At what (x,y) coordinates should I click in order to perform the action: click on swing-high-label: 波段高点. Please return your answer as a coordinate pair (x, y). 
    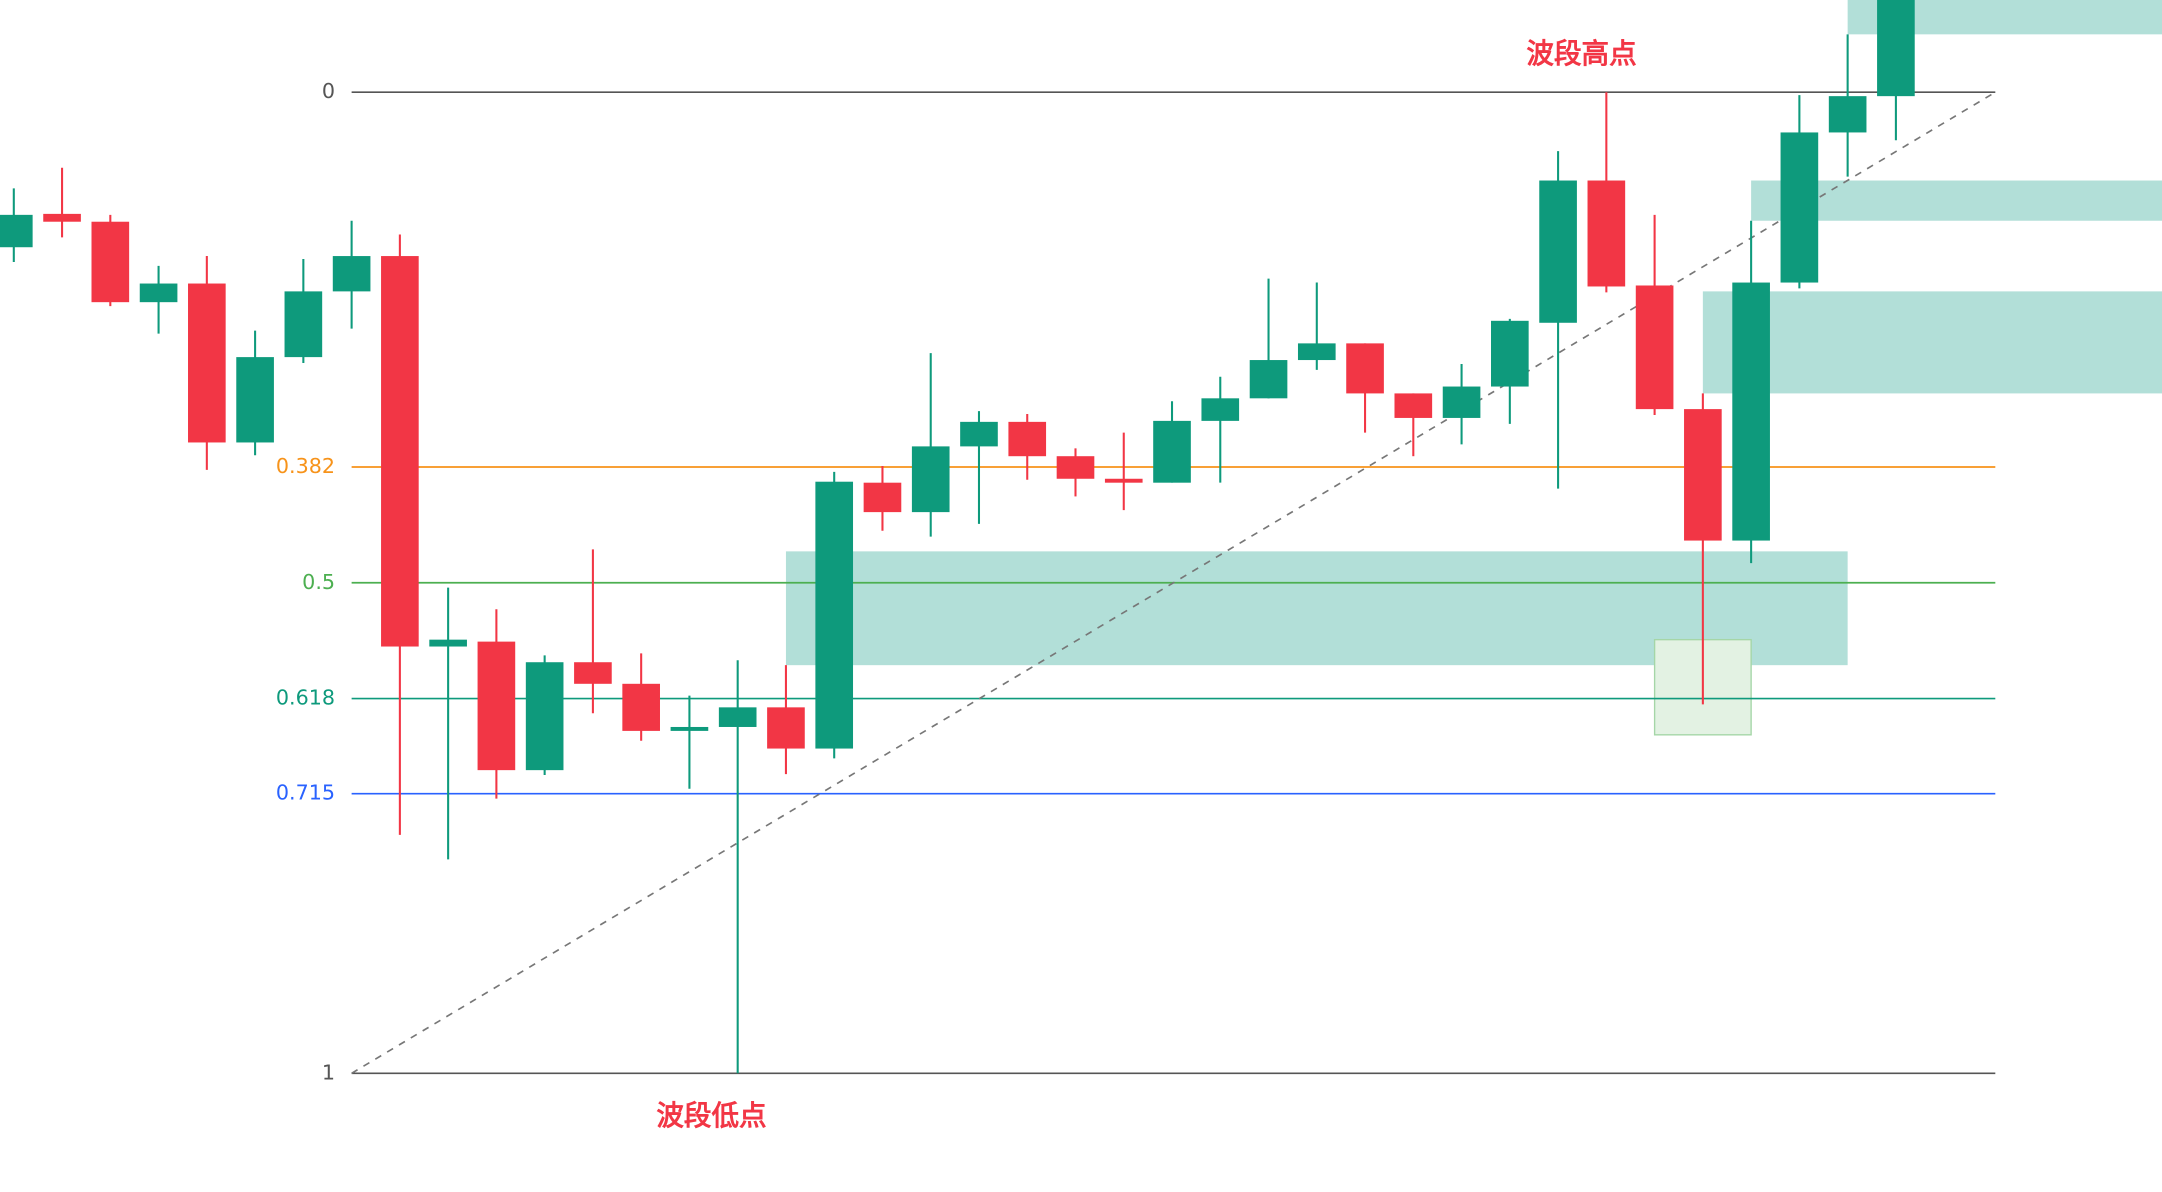
    Looking at the image, I should click on (1581, 53).